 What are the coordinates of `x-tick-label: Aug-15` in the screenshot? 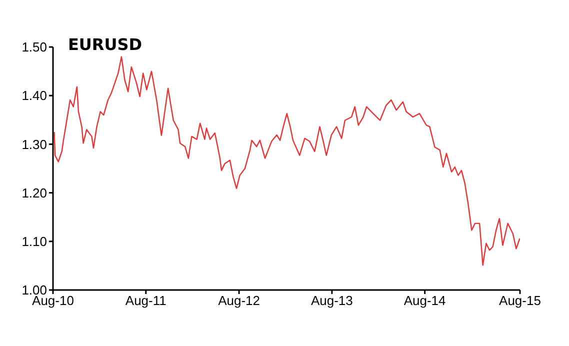 It's located at (520, 300).